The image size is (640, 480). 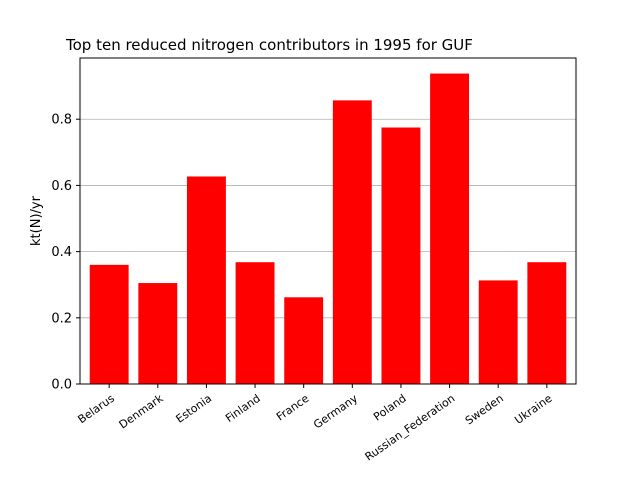 What do you see at coordinates (61, 252) in the screenshot?
I see `y-tick-label-2: 0.4` at bounding box center [61, 252].